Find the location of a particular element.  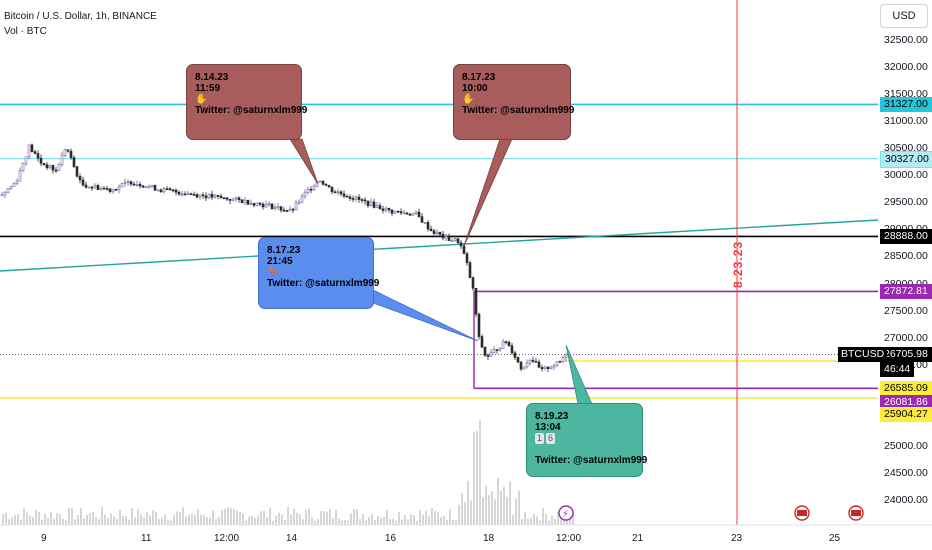

time-tick-label: 21 is located at coordinates (638, 538).